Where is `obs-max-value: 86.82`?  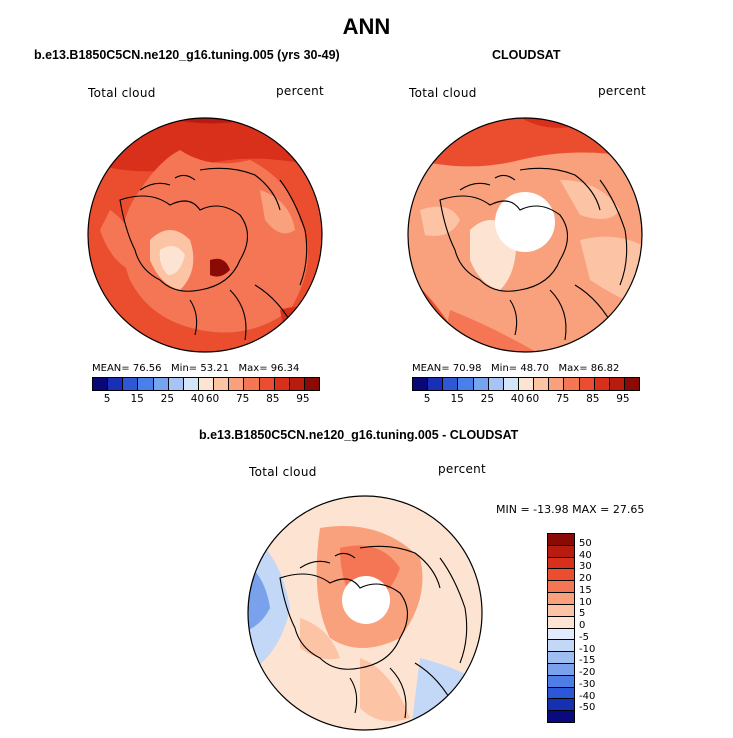
obs-max-value: 86.82 is located at coordinates (605, 368).